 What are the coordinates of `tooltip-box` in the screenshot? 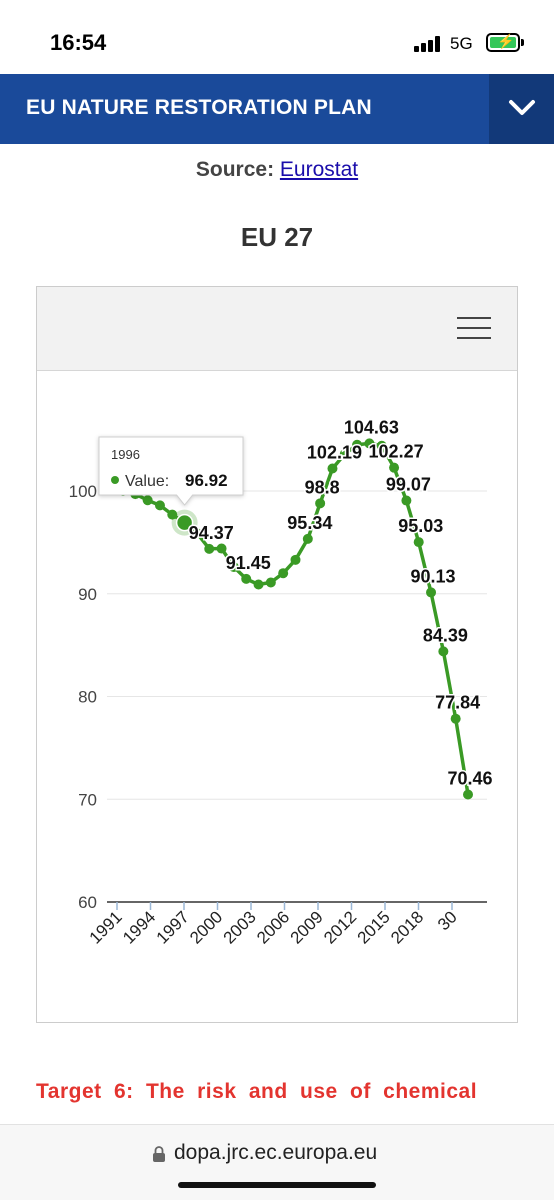 It's located at (171, 471).